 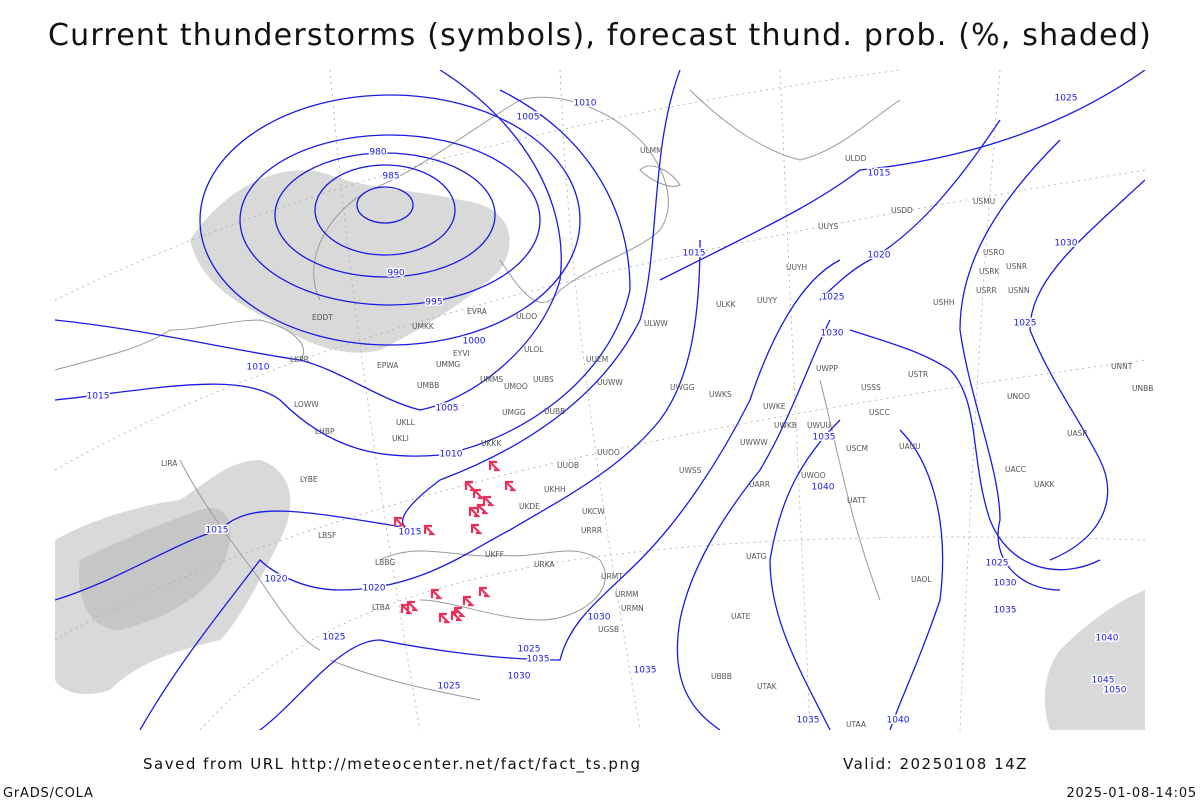 I want to click on station-label: ULKK, so click(x=726, y=304).